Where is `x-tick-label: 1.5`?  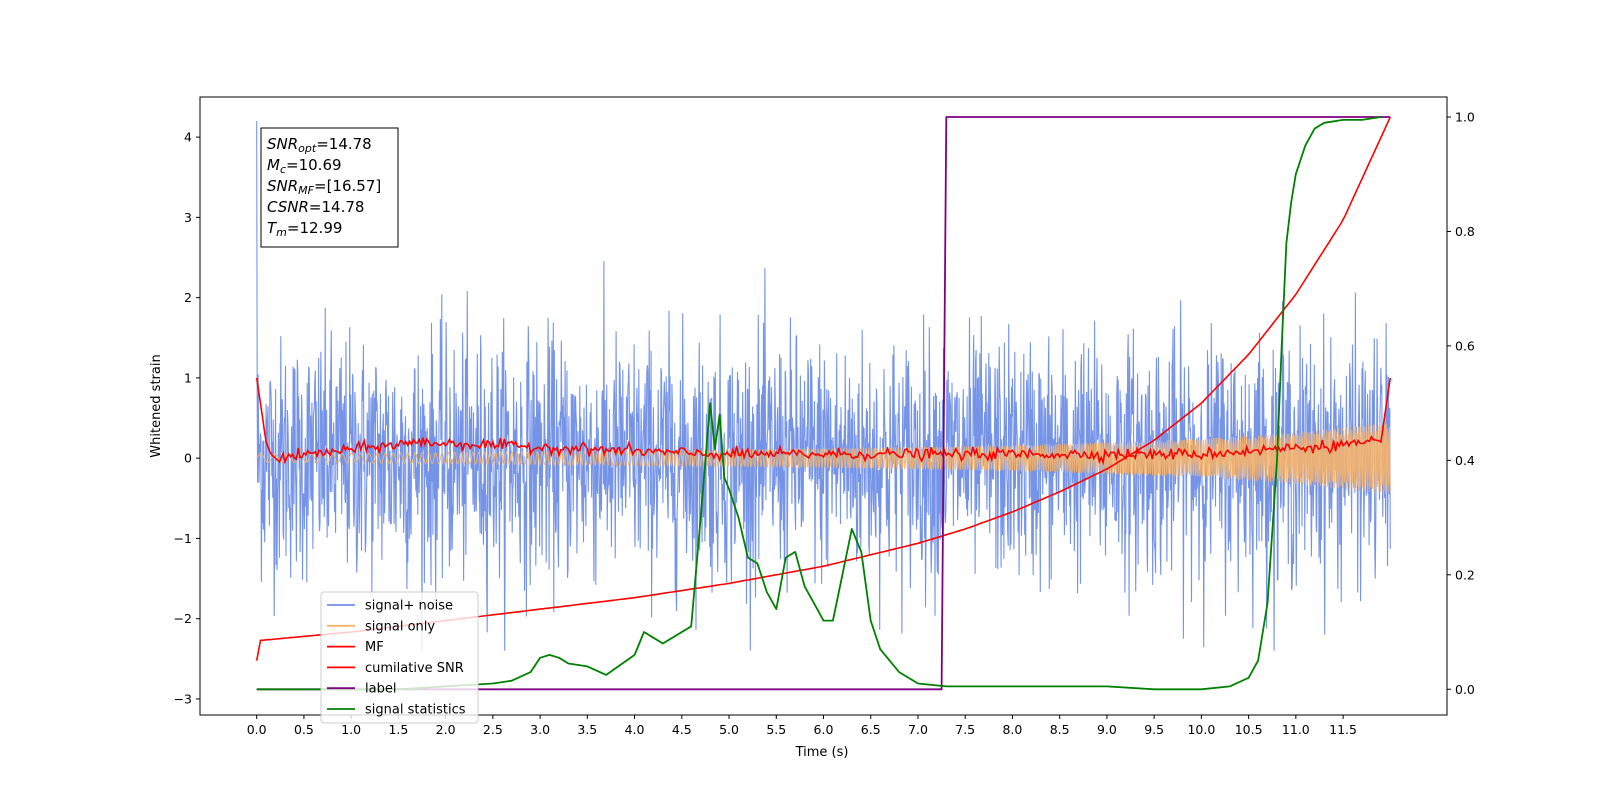
x-tick-label: 1.5 is located at coordinates (398, 729).